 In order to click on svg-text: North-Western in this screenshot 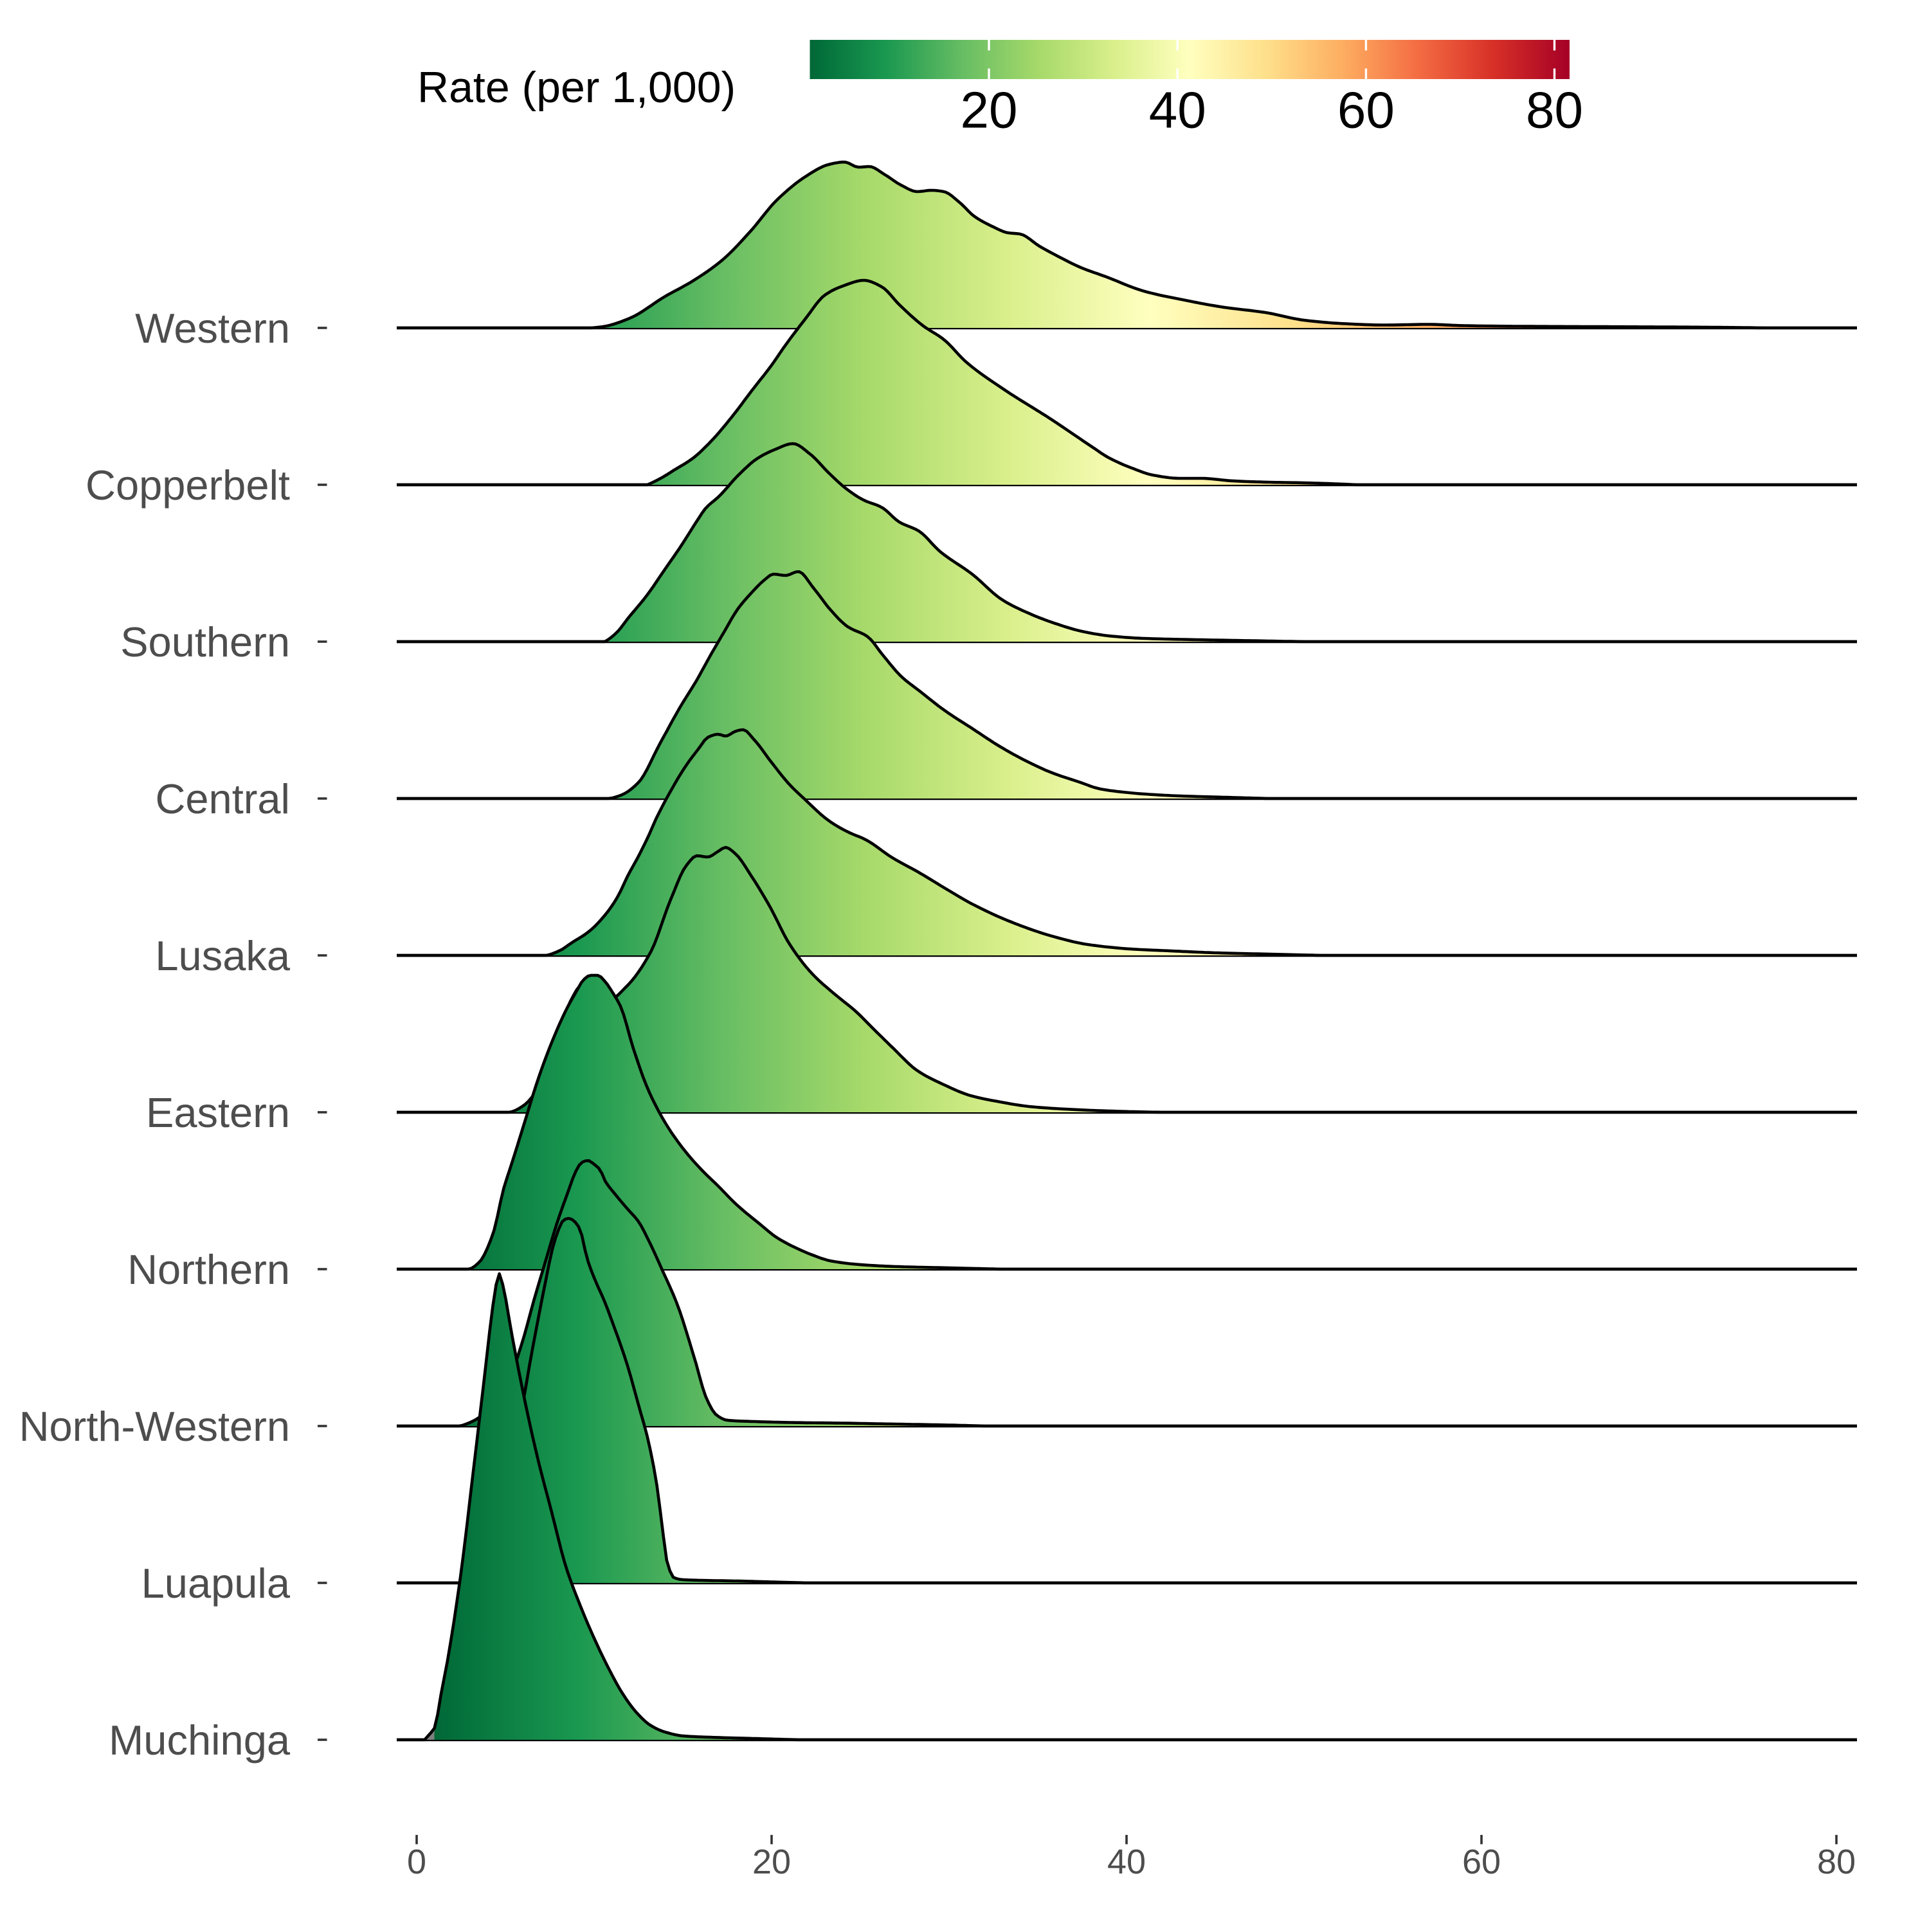, I will do `click(154, 1426)`.